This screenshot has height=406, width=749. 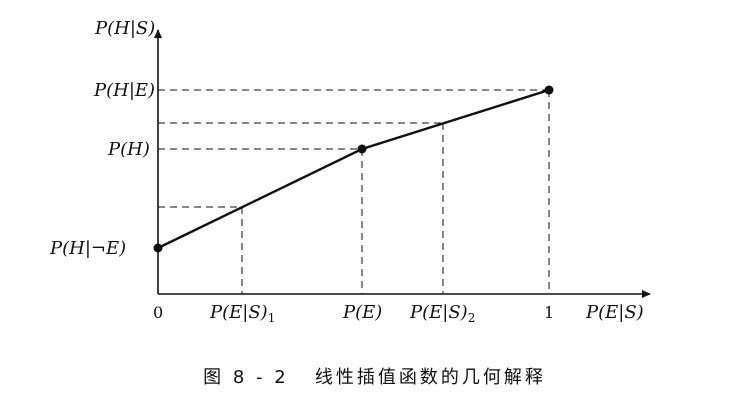 What do you see at coordinates (242, 313) in the screenshot?
I see `x-tick-p-e-s-1: P(E|S)1` at bounding box center [242, 313].